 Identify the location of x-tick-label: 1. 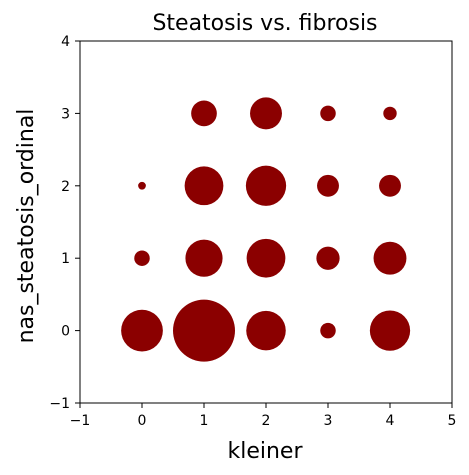
(204, 421).